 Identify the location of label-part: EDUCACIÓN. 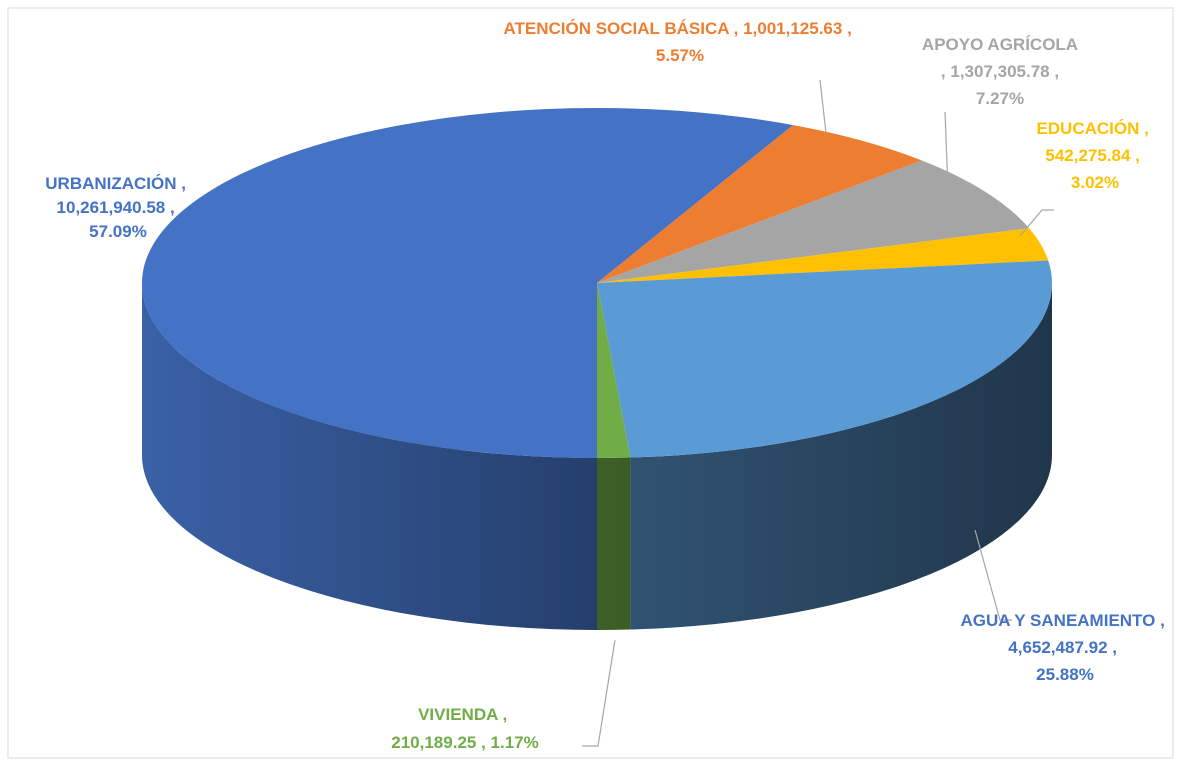
(1087, 128).